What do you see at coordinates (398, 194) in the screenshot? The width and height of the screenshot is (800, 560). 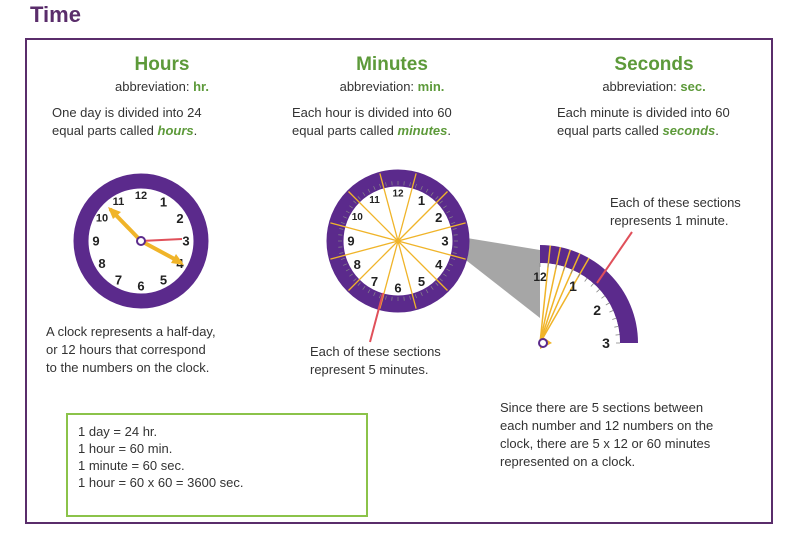 I see `minutes-clock-number: 12` at bounding box center [398, 194].